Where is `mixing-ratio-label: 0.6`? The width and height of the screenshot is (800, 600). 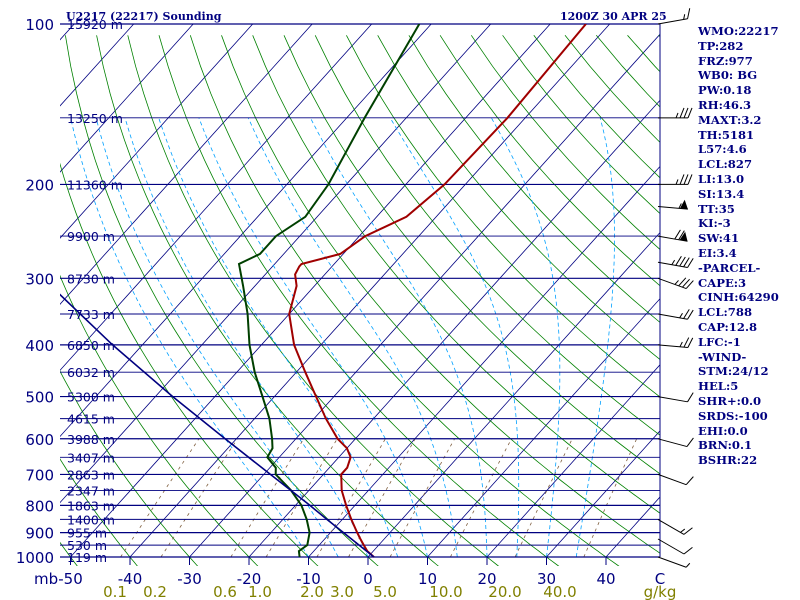
mixing-ratio-label: 0.6 is located at coordinates (225, 591).